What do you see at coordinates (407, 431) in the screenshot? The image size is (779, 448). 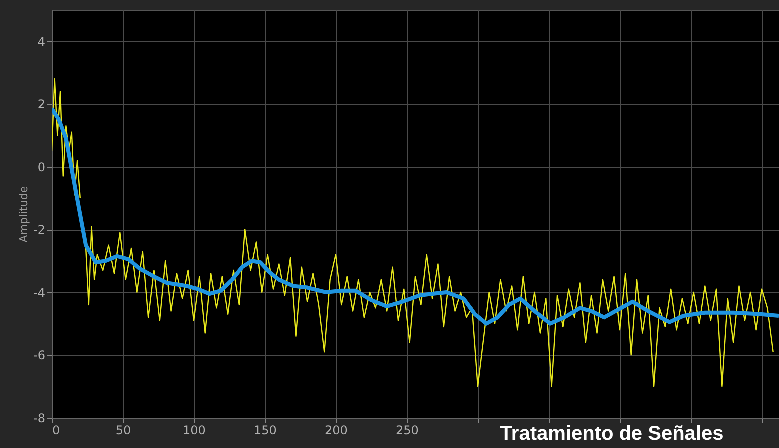 I see `x-tick-label: 250` at bounding box center [407, 431].